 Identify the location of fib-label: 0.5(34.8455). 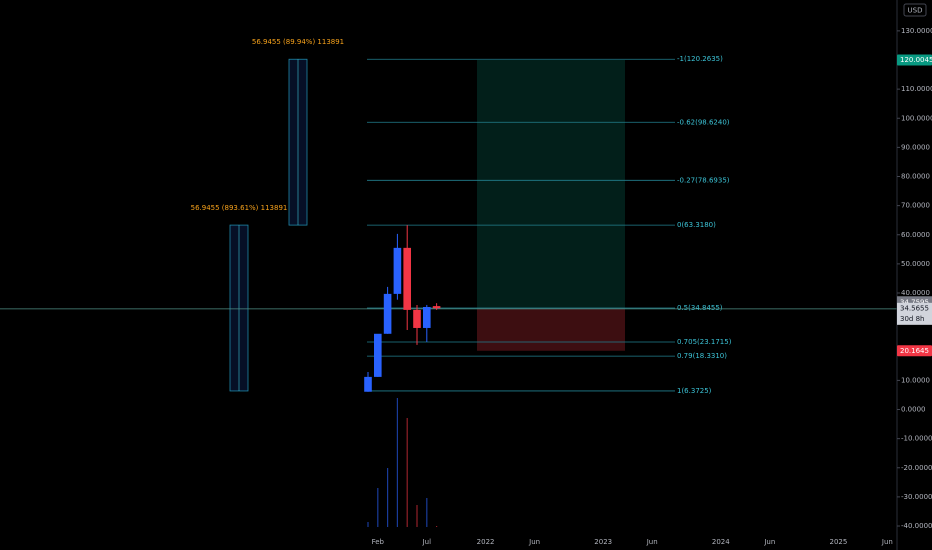
(700, 308).